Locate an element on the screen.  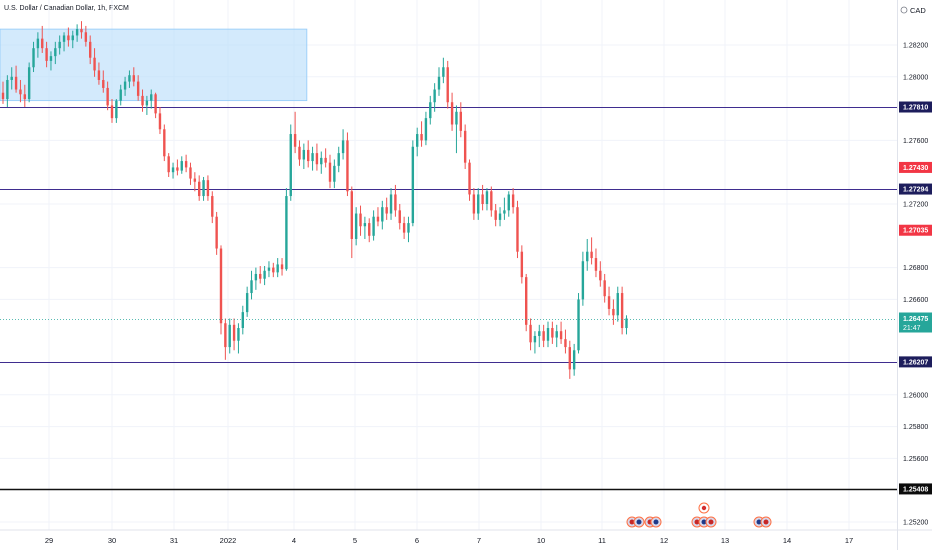
x-tick-label: 10 is located at coordinates (541, 540).